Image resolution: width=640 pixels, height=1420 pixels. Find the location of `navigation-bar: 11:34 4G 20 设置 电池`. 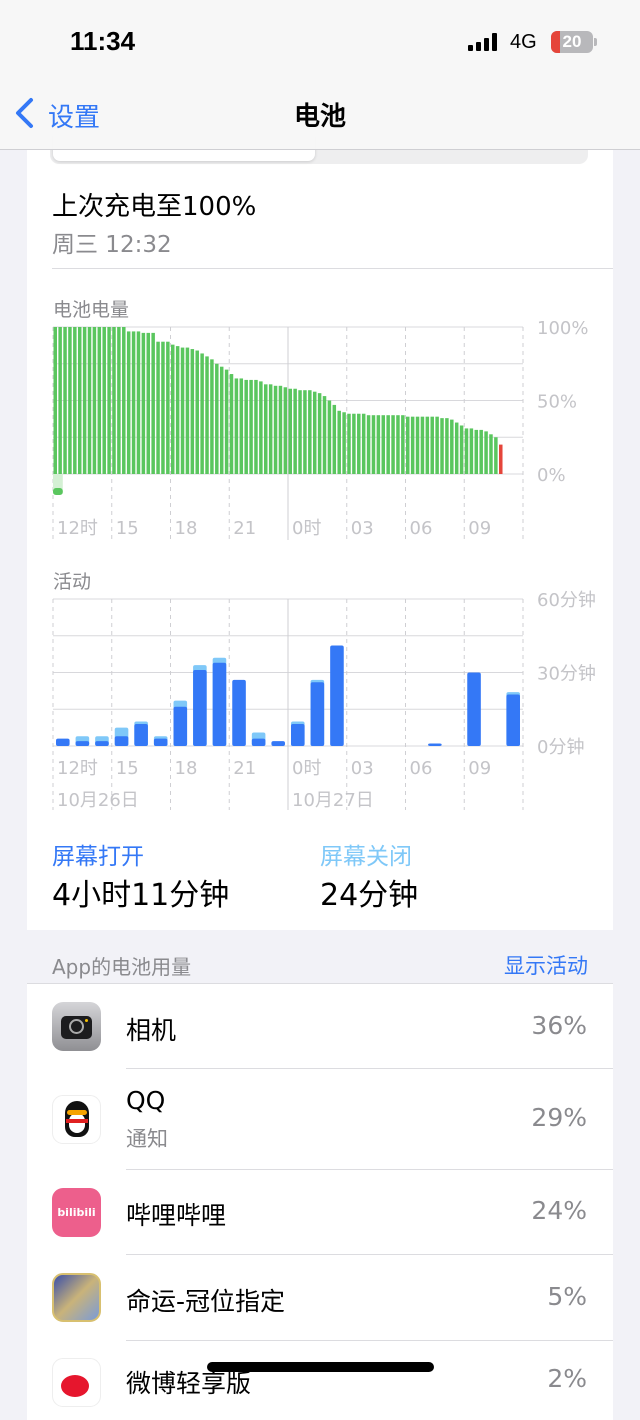

navigation-bar: 11:34 4G 20 设置 电池 is located at coordinates (320, 75).